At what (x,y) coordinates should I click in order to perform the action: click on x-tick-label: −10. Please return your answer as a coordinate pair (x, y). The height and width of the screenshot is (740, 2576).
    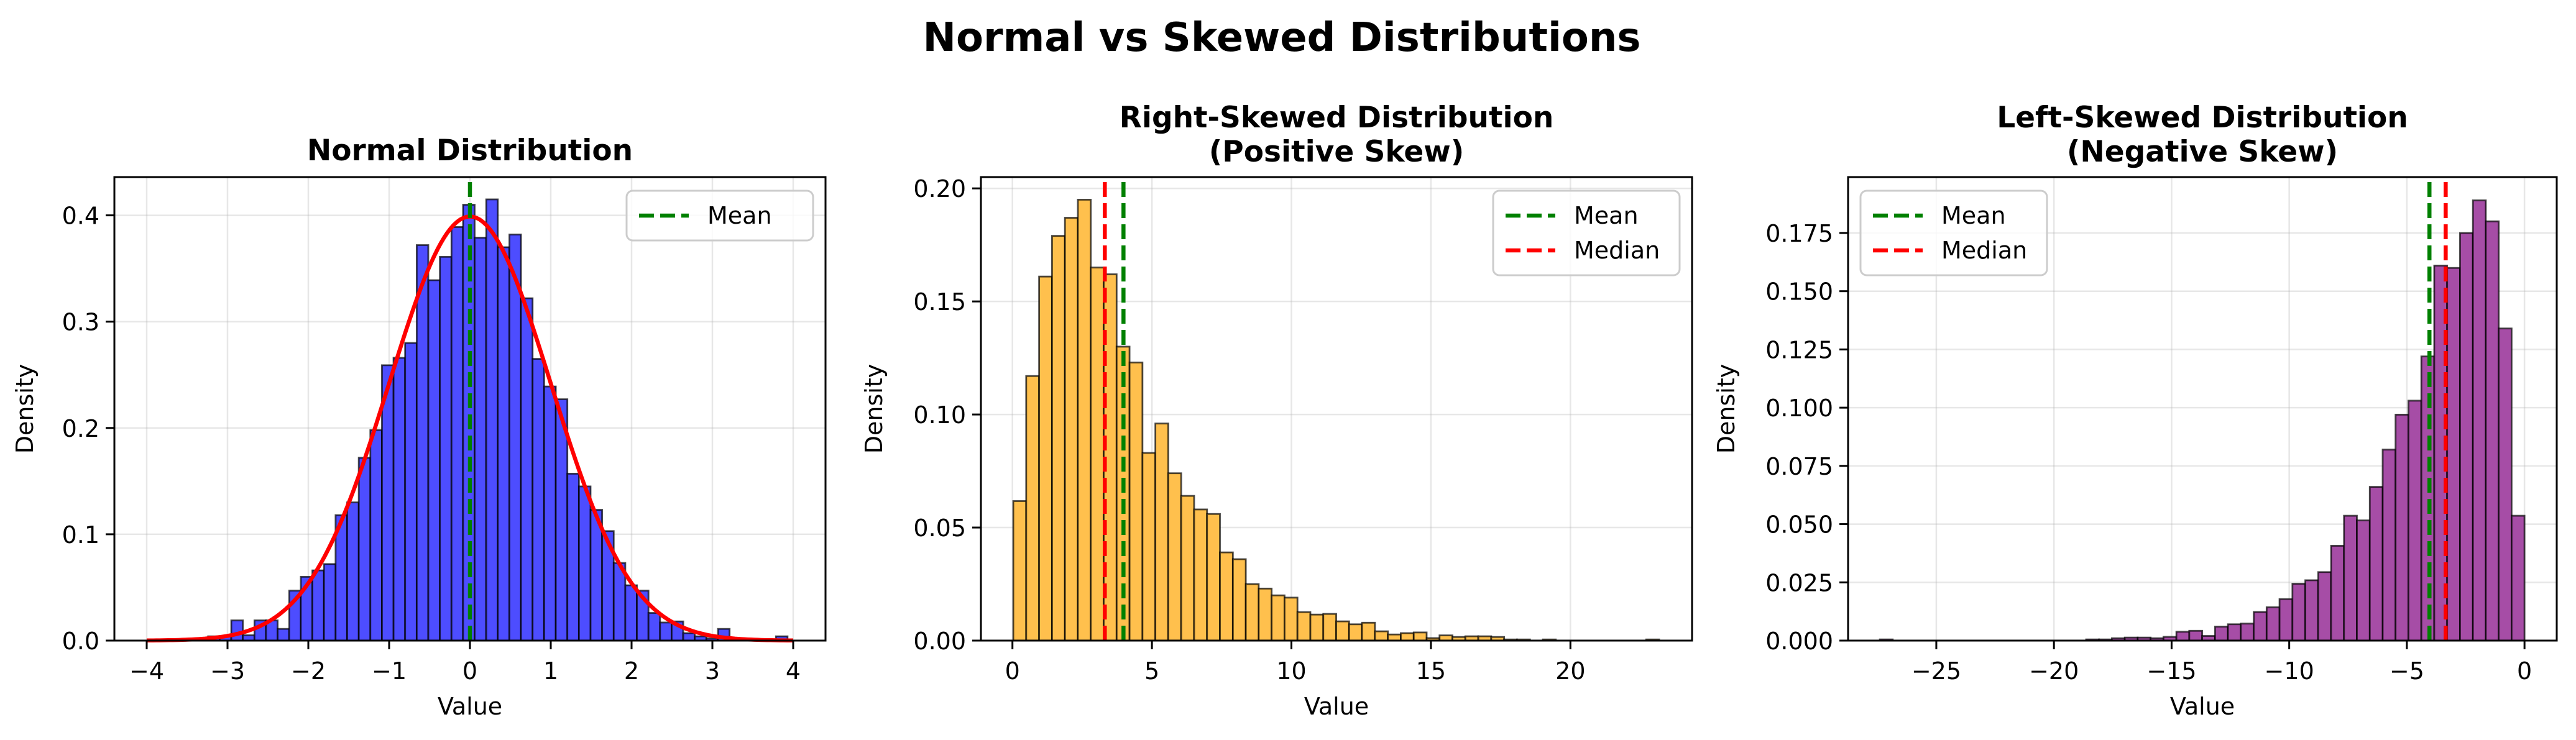
    Looking at the image, I should click on (2289, 671).